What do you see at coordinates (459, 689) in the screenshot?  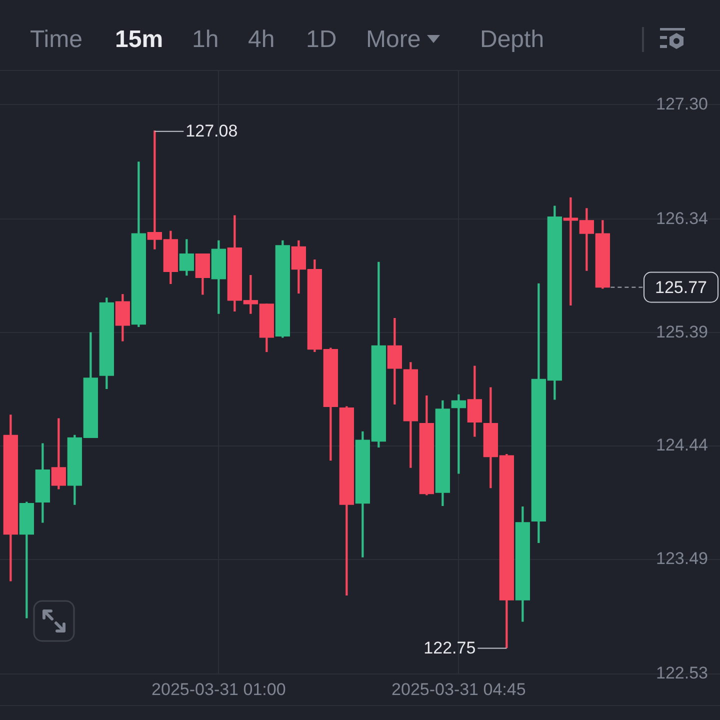 I see `x-tick-label: 2025-03-31 04:45` at bounding box center [459, 689].